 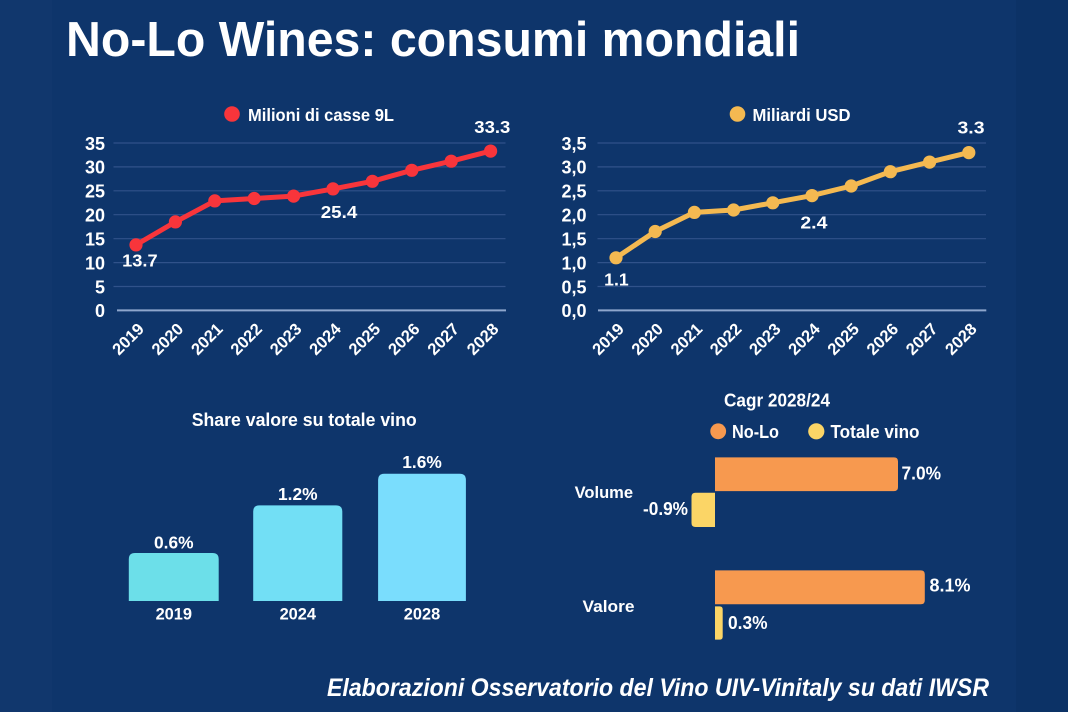 What do you see at coordinates (573, 216) in the screenshot?
I see `svg-text: 2,0` at bounding box center [573, 216].